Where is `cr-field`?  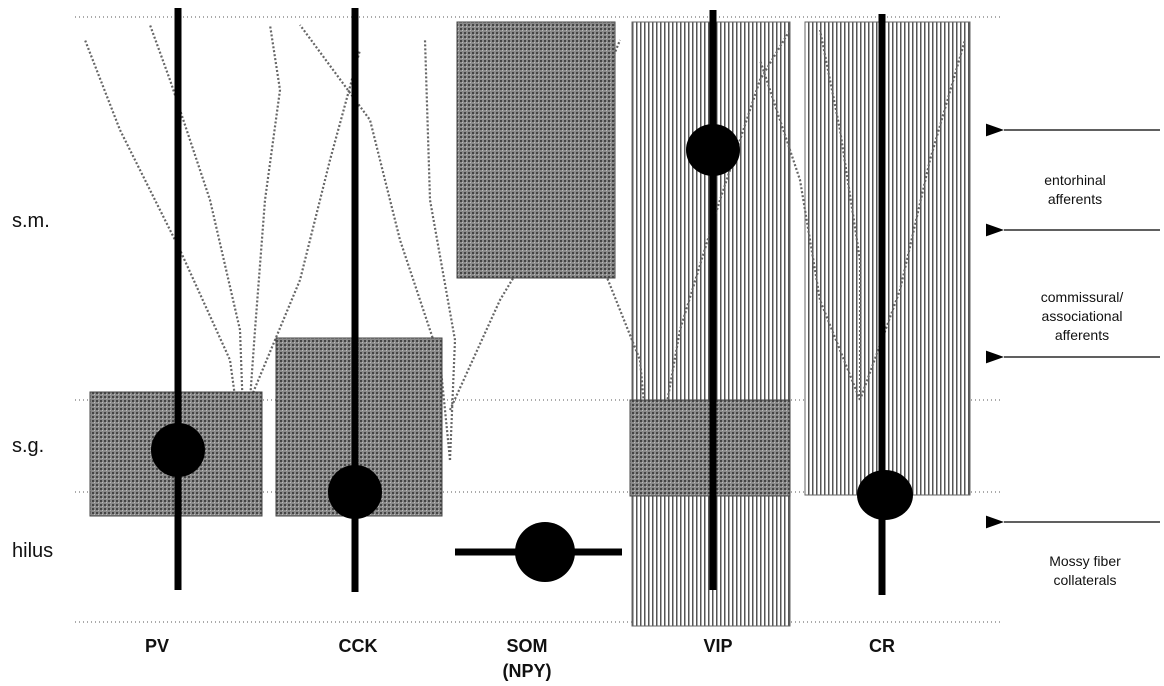
cr-field is located at coordinates (887, 258).